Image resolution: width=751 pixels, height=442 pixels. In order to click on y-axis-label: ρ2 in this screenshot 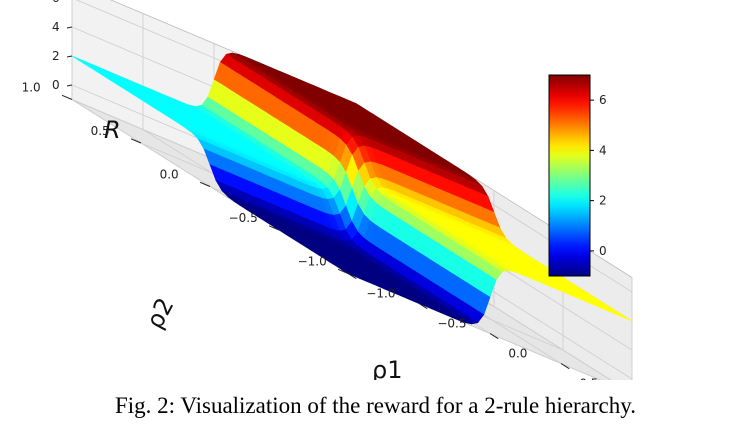, I will do `click(159, 313)`.